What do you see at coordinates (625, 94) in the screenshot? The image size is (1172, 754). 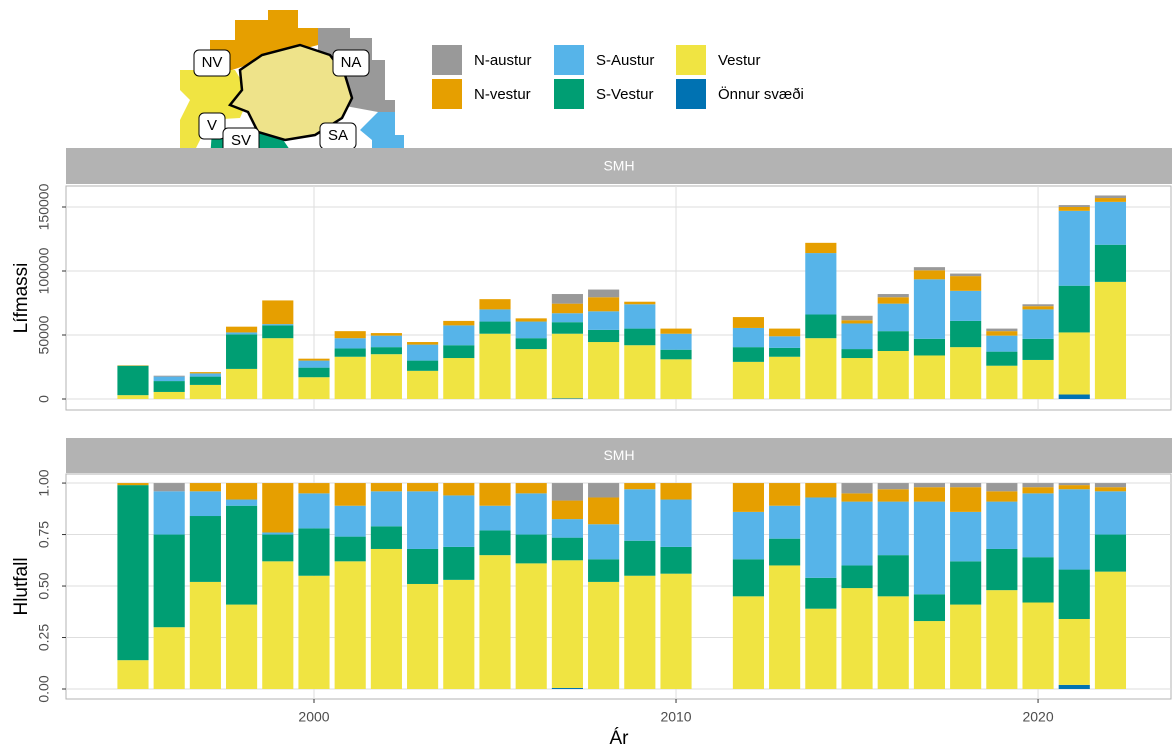 I see `legend-label: S-Vestur` at bounding box center [625, 94].